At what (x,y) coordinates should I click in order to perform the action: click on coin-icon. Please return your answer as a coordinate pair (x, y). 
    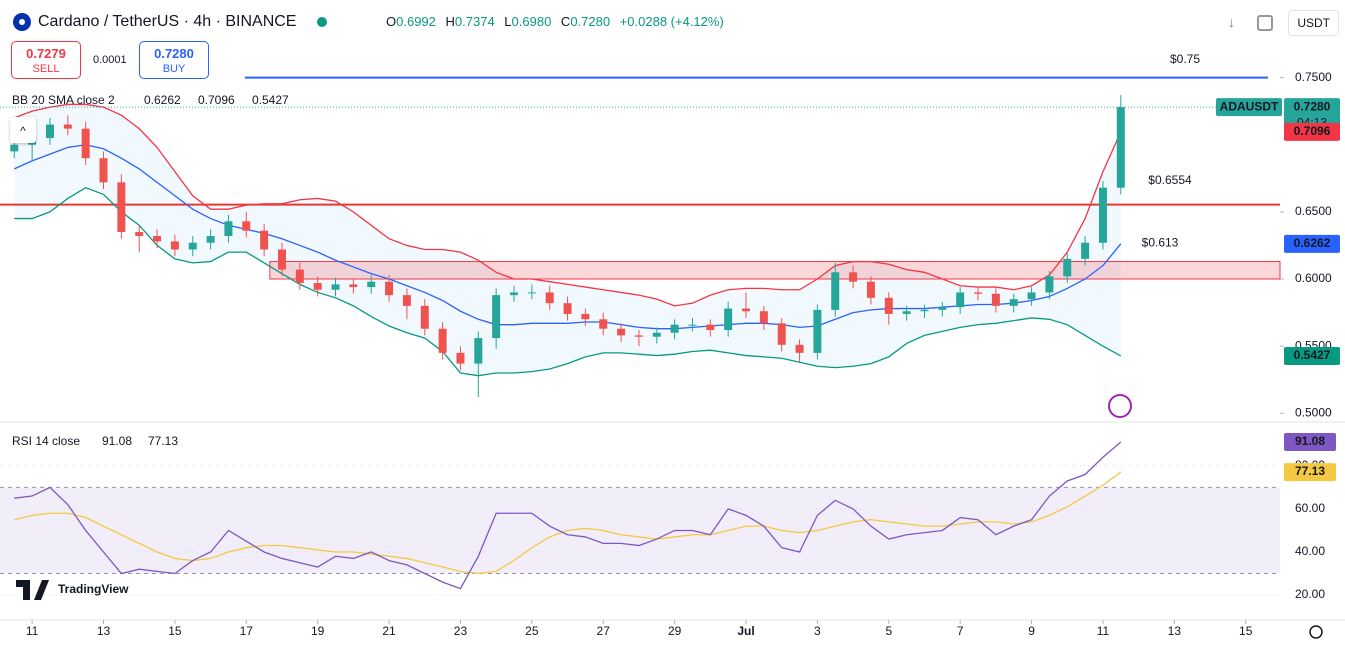
    Looking at the image, I should click on (22, 22).